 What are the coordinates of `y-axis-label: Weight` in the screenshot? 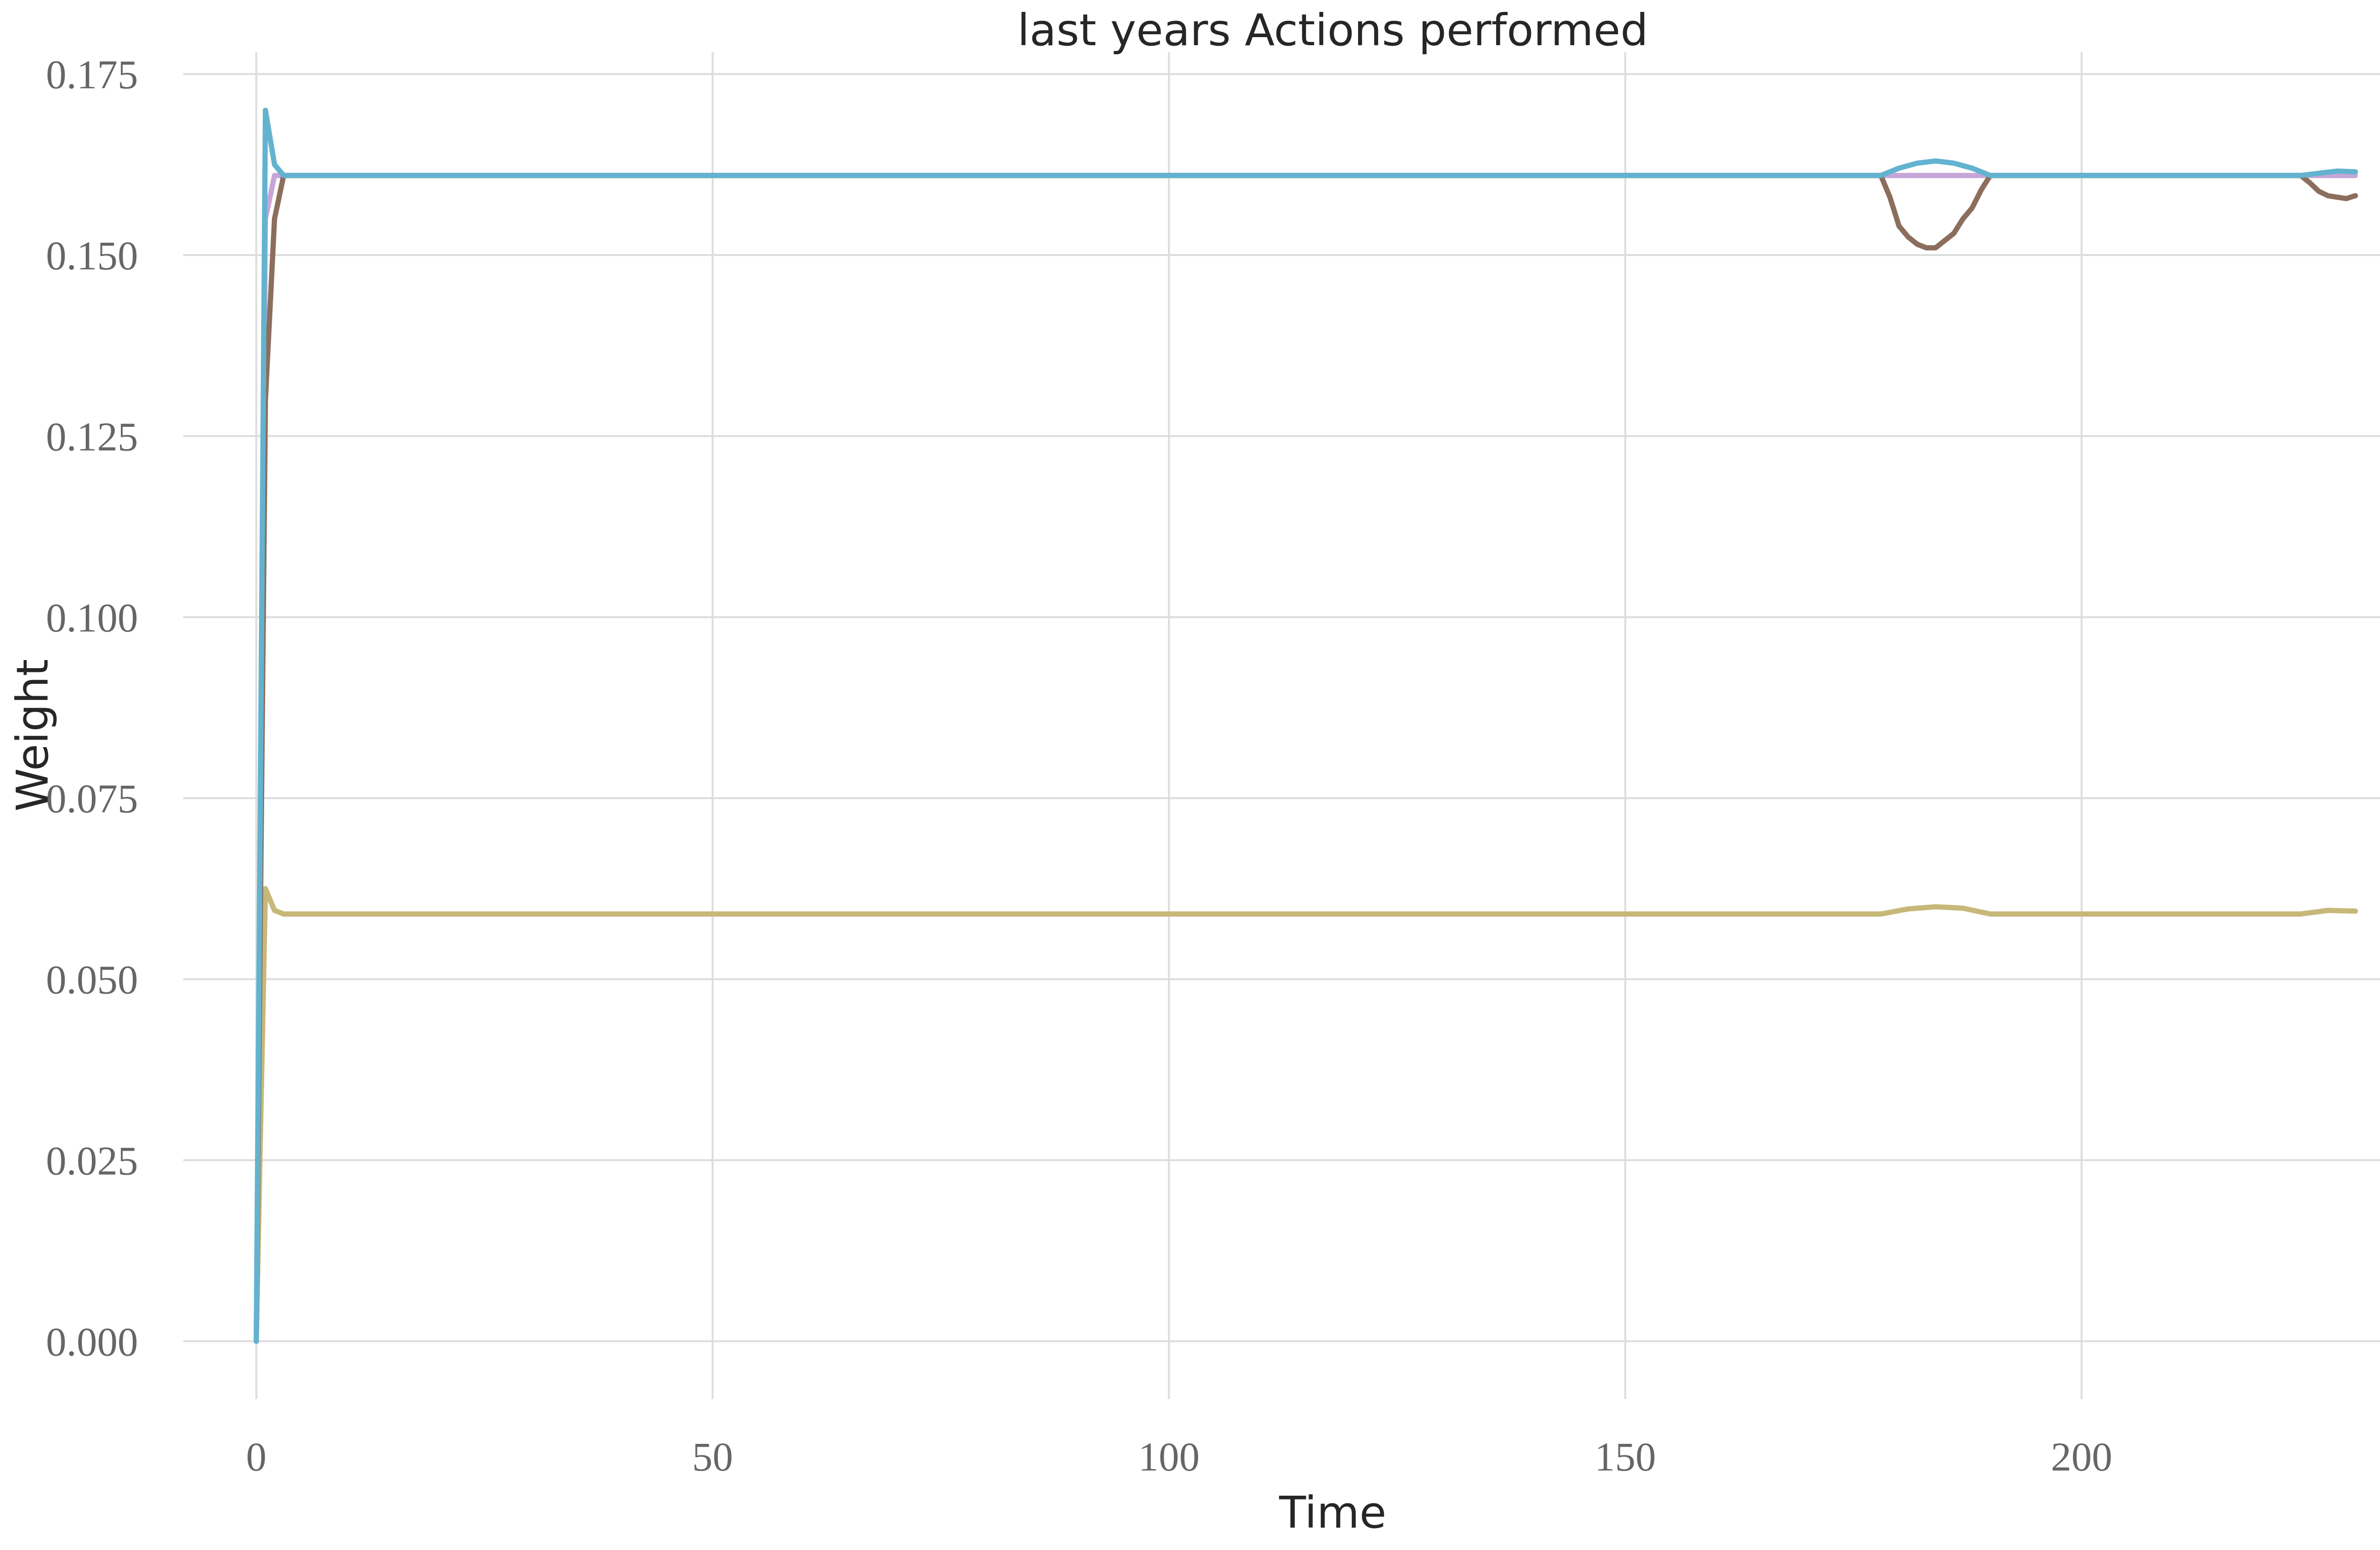 It's located at (32, 735).